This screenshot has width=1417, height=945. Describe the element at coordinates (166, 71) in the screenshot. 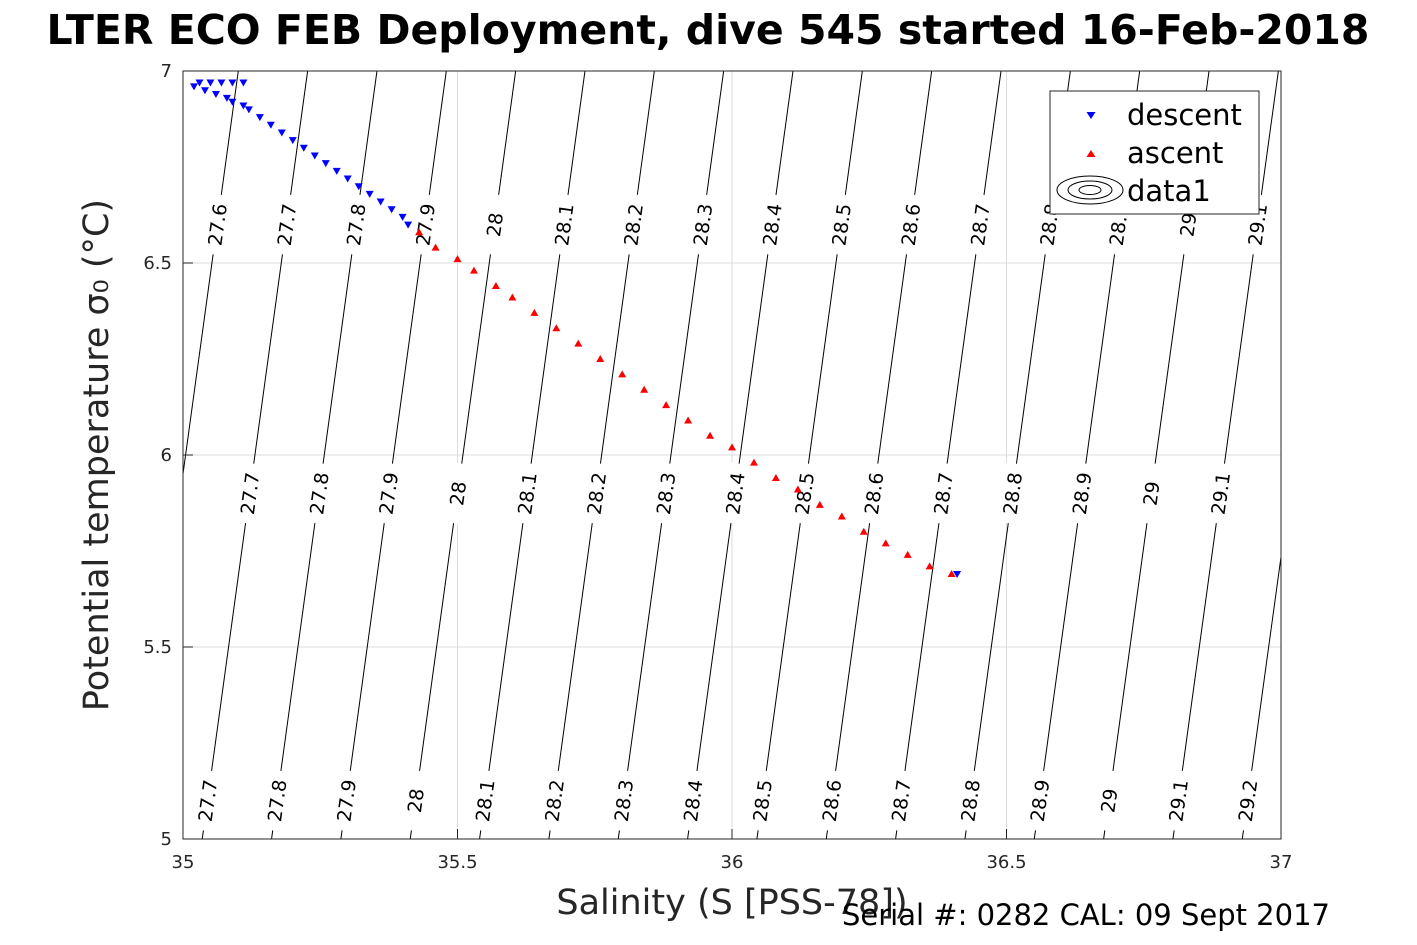

I see `y-tick-label: 7` at that location.